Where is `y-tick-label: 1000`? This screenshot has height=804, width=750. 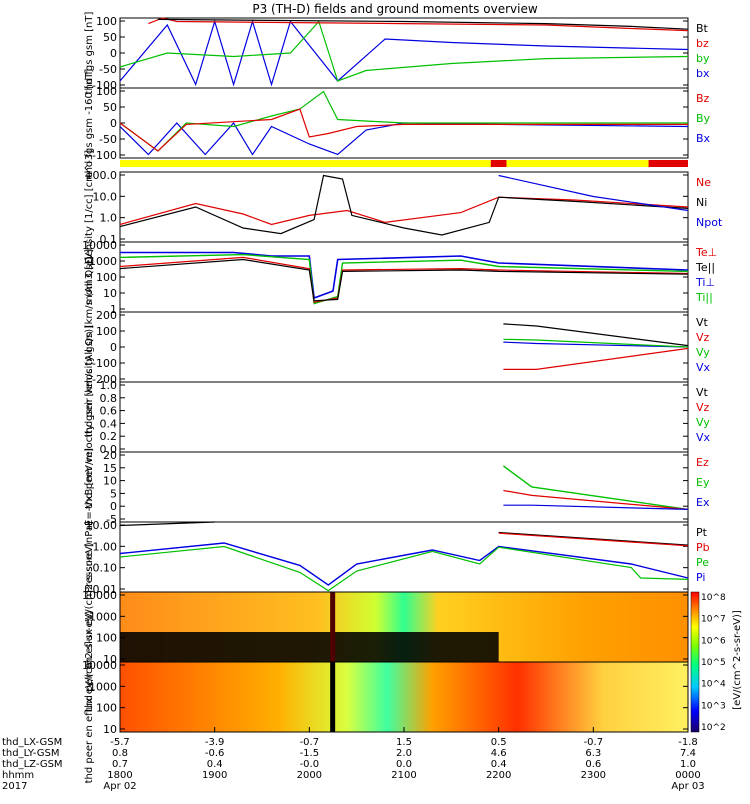 y-tick-label: 1000 is located at coordinates (103, 616).